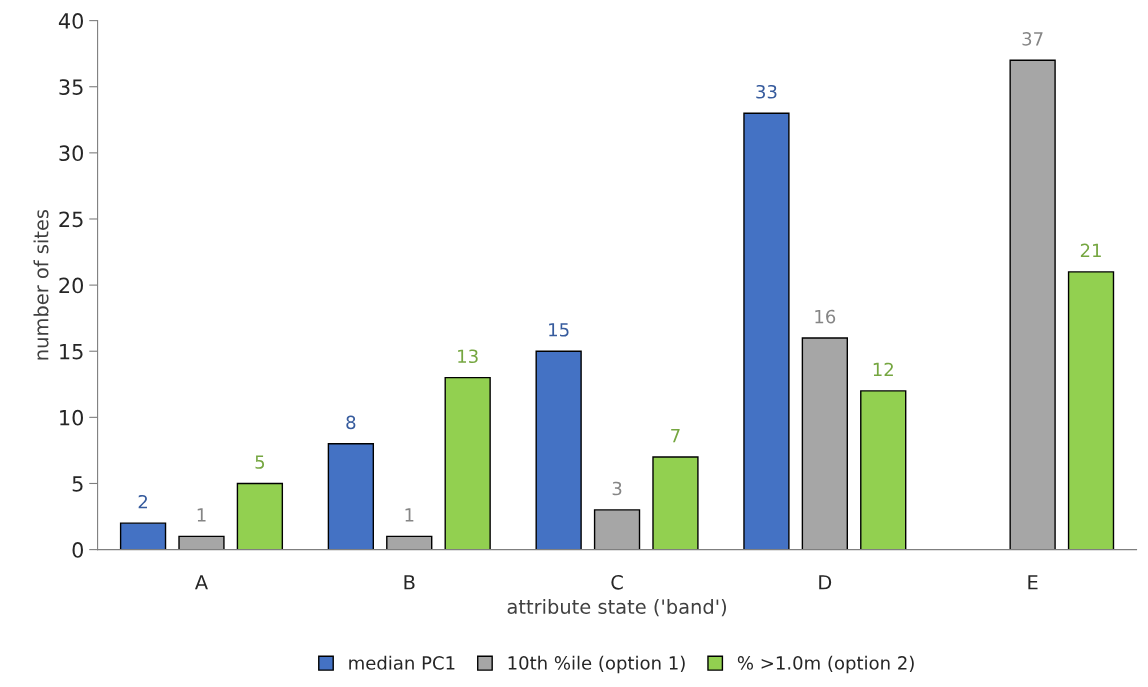 The height and width of the screenshot is (687, 1148). Describe the element at coordinates (201, 582) in the screenshot. I see `x-tick-label: A` at that location.